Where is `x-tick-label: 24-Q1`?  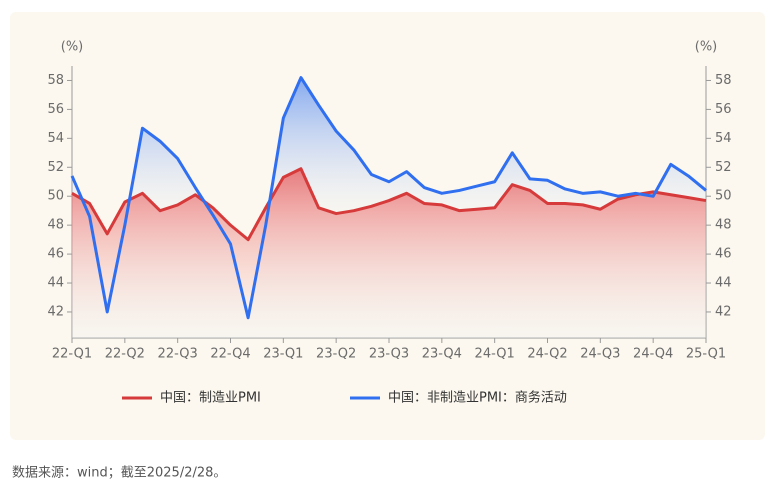
x-tick-label: 24-Q1 is located at coordinates (495, 354).